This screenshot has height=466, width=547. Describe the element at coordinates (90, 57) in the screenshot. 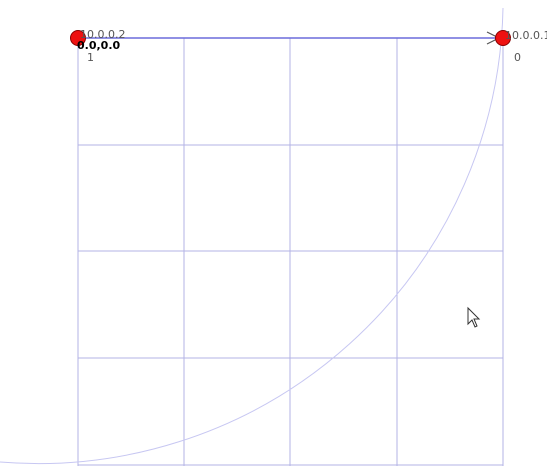

I see `node-index-label: 1` at that location.